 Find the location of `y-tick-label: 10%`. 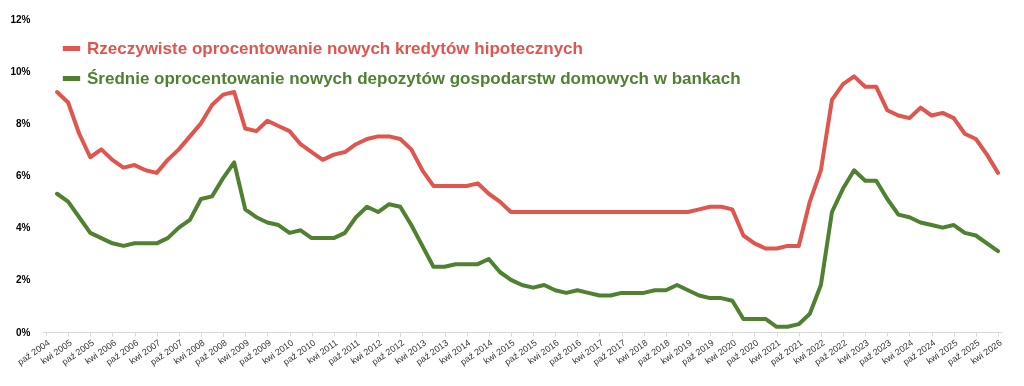

y-tick-label: 10% is located at coordinates (20, 71).